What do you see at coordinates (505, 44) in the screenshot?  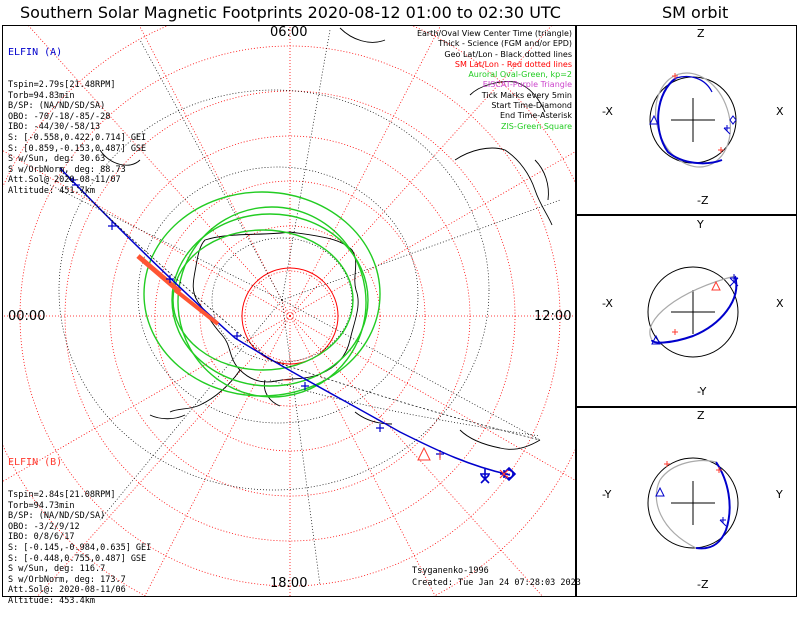 I see `legend-entry: Thick - Science (FGM and/or EPD)` at bounding box center [505, 44].